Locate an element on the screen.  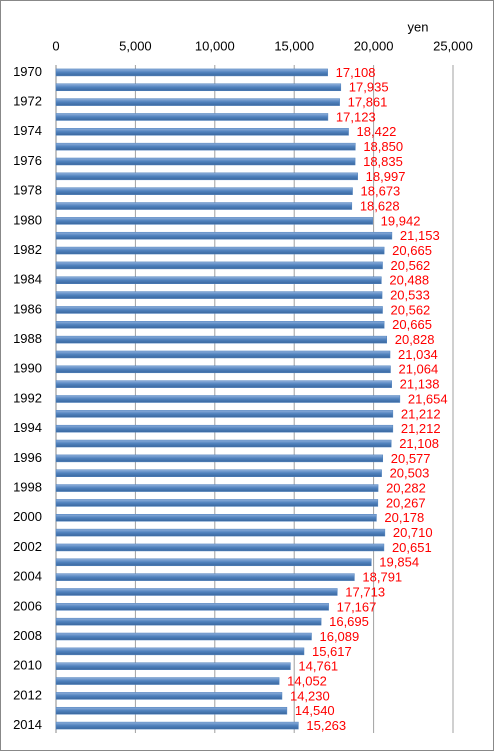
y-tick-label: 2012 is located at coordinates (27, 694).